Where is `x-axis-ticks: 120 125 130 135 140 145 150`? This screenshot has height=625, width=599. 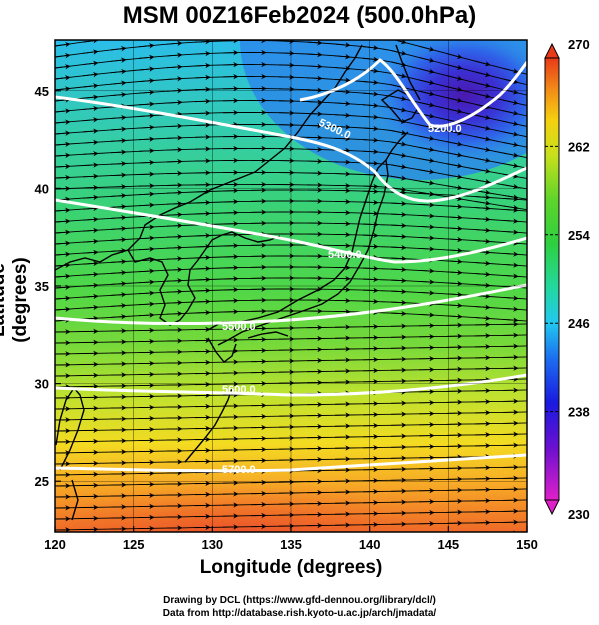 x-axis-ticks: 120 125 130 135 140 145 150 is located at coordinates (291, 539).